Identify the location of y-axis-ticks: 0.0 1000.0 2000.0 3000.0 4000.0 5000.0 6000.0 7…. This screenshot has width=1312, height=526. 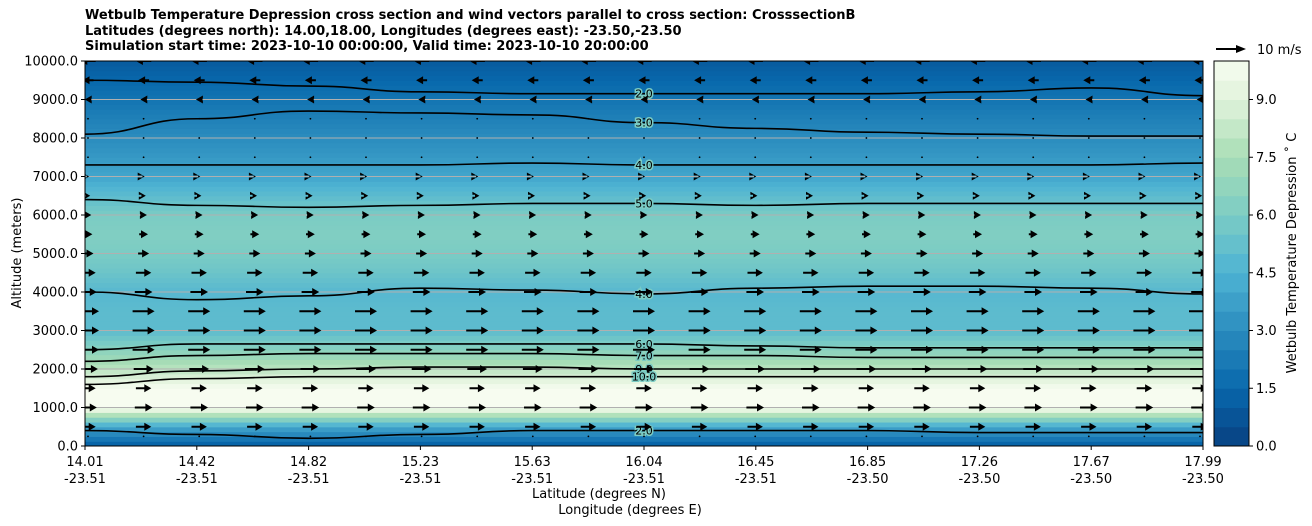
(54, 255).